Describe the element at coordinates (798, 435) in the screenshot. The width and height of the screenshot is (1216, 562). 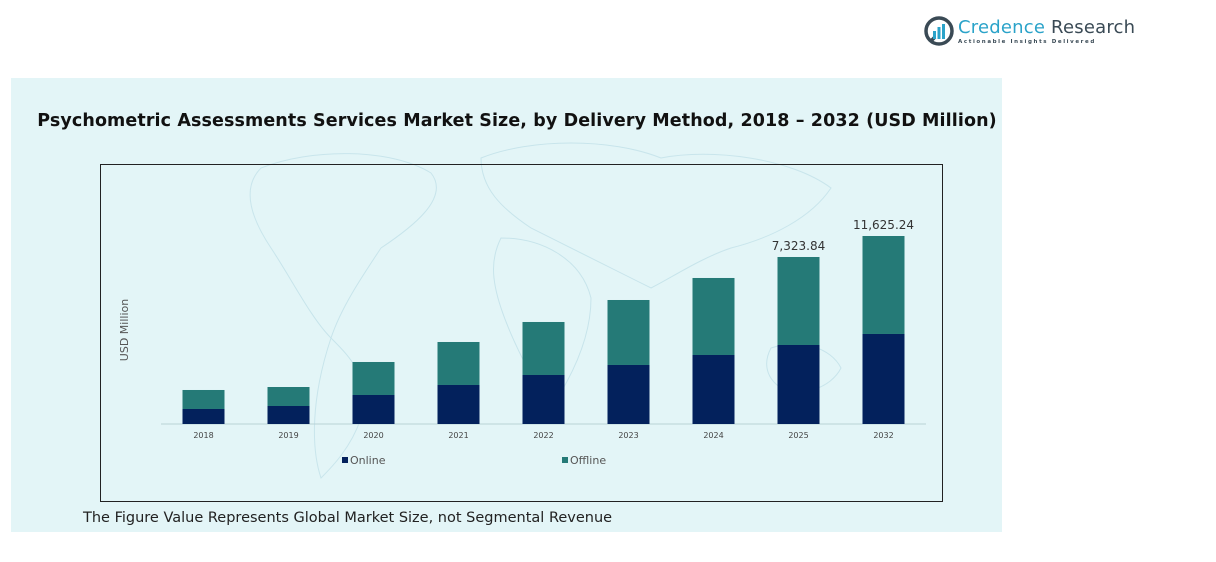
I see `x-tick-label: 2025` at that location.